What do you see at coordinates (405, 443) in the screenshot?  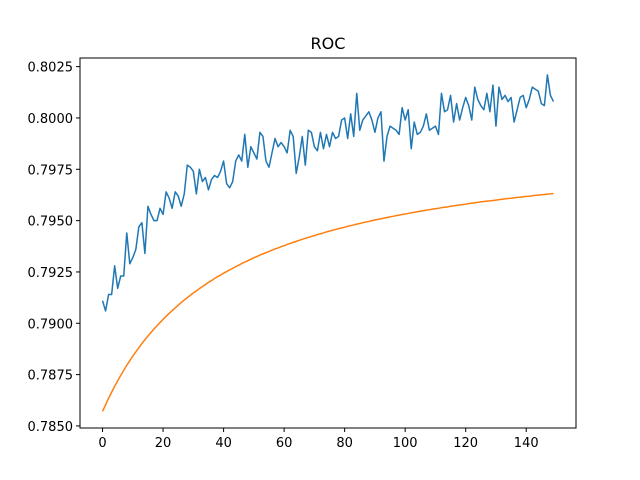 I see `x-tick-label: 100` at bounding box center [405, 443].